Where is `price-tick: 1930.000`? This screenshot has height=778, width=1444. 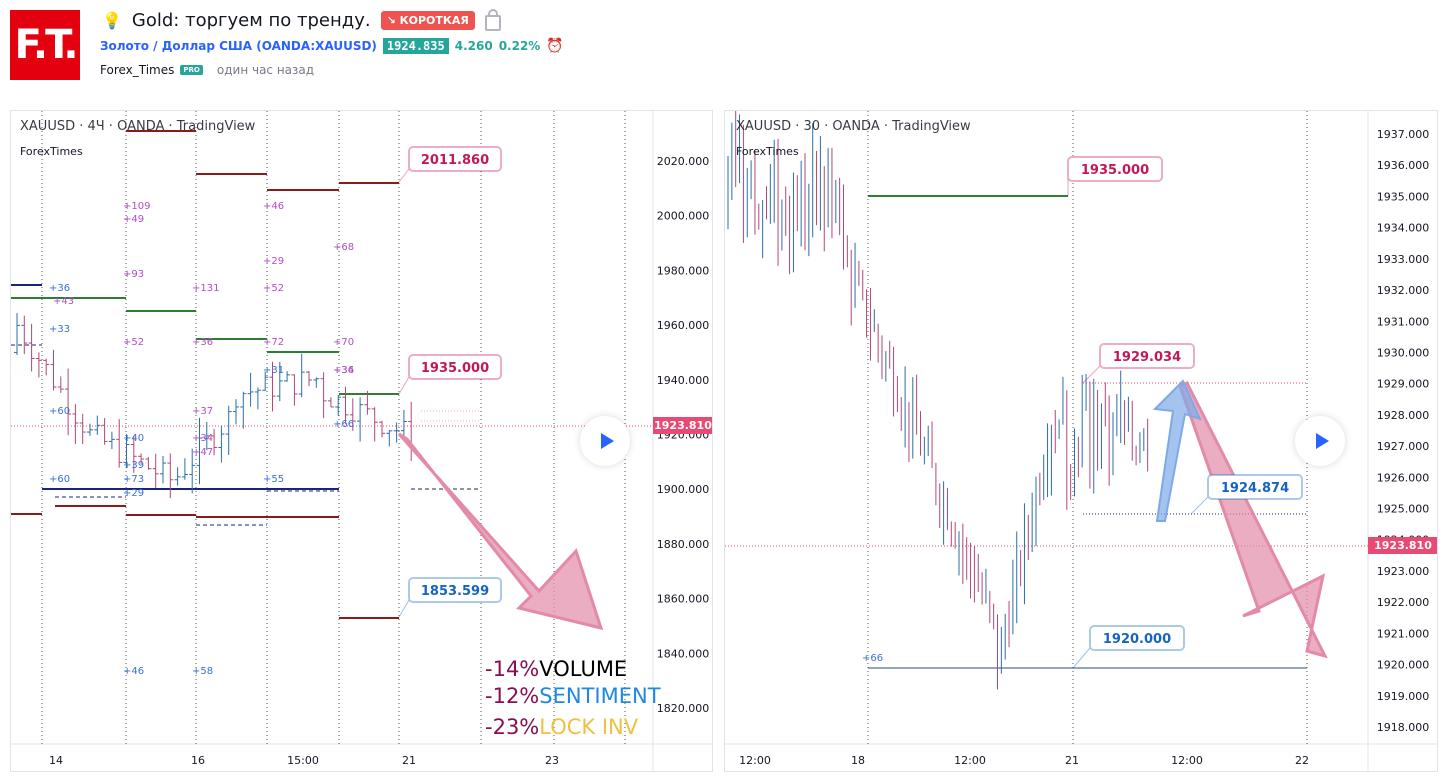 price-tick: 1930.000 is located at coordinates (1403, 352).